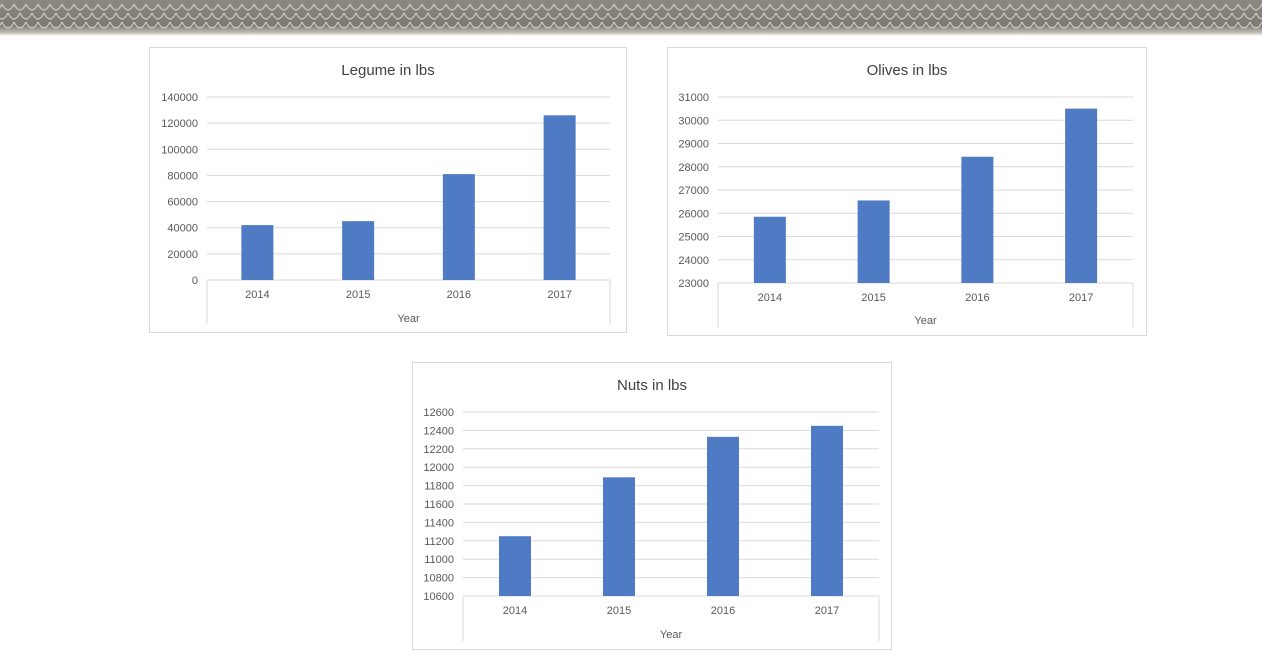 This screenshot has width=1262, height=669. Describe the element at coordinates (693, 284) in the screenshot. I see `y-tick-label: 23000` at that location.